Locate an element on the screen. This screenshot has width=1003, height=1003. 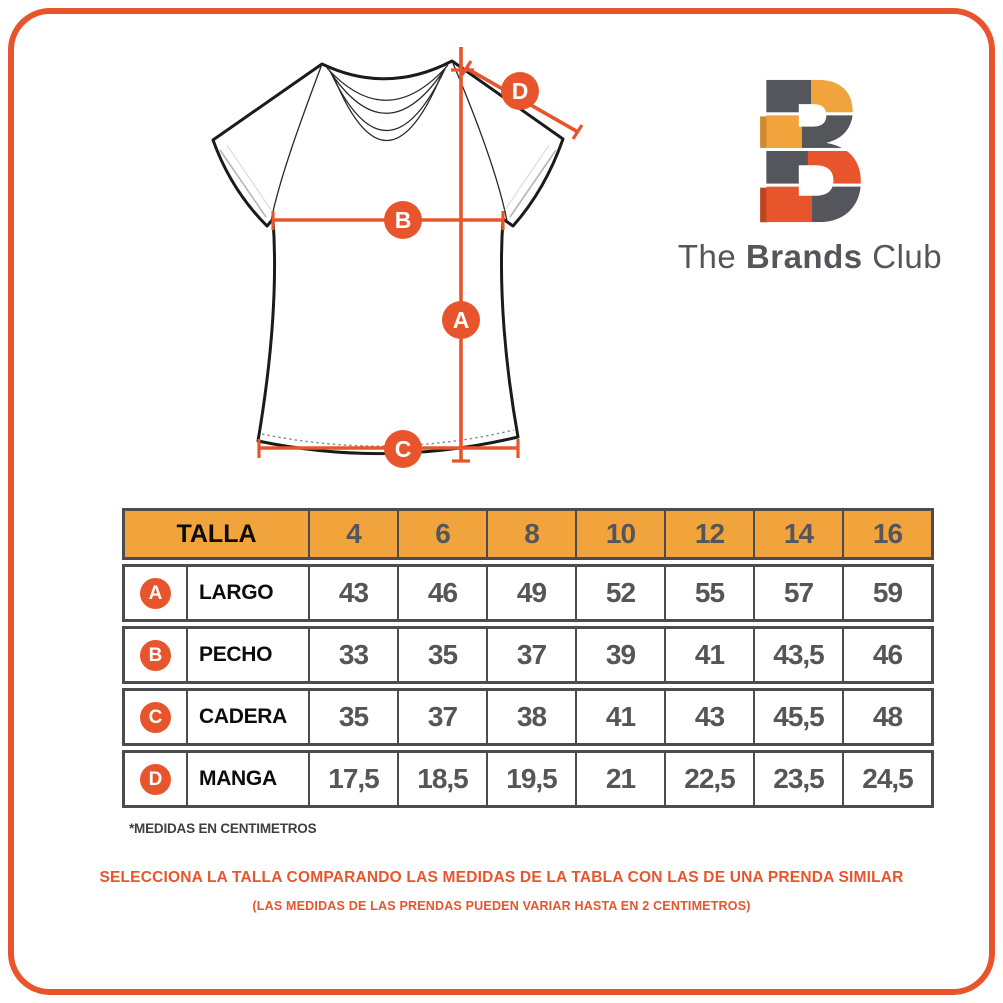
value-manga-6: 18,5 is located at coordinates (441, 779).